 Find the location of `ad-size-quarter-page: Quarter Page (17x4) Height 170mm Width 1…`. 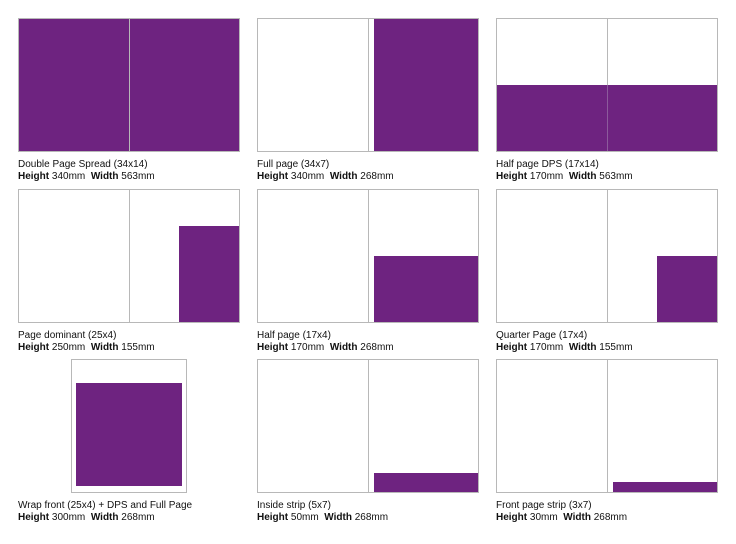

ad-size-quarter-page: Quarter Page (17x4) Height 170mm Width 1… is located at coordinates (607, 271).